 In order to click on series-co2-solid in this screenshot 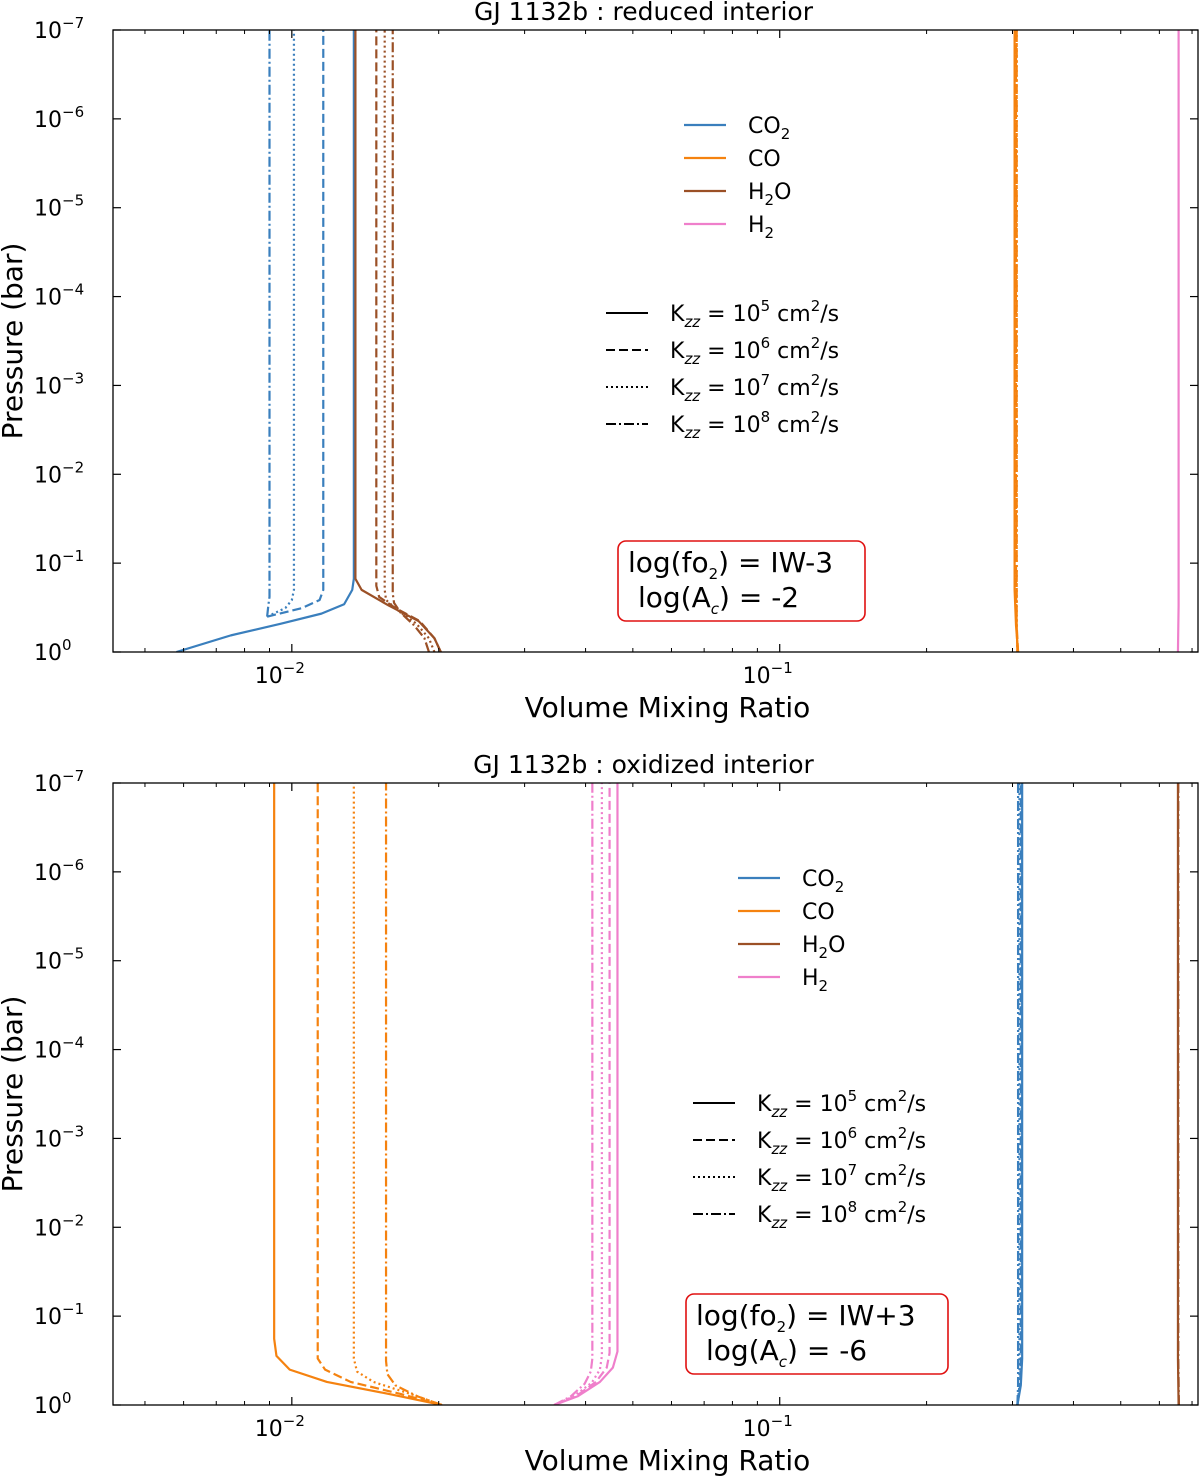, I will do `click(265, 341)`.